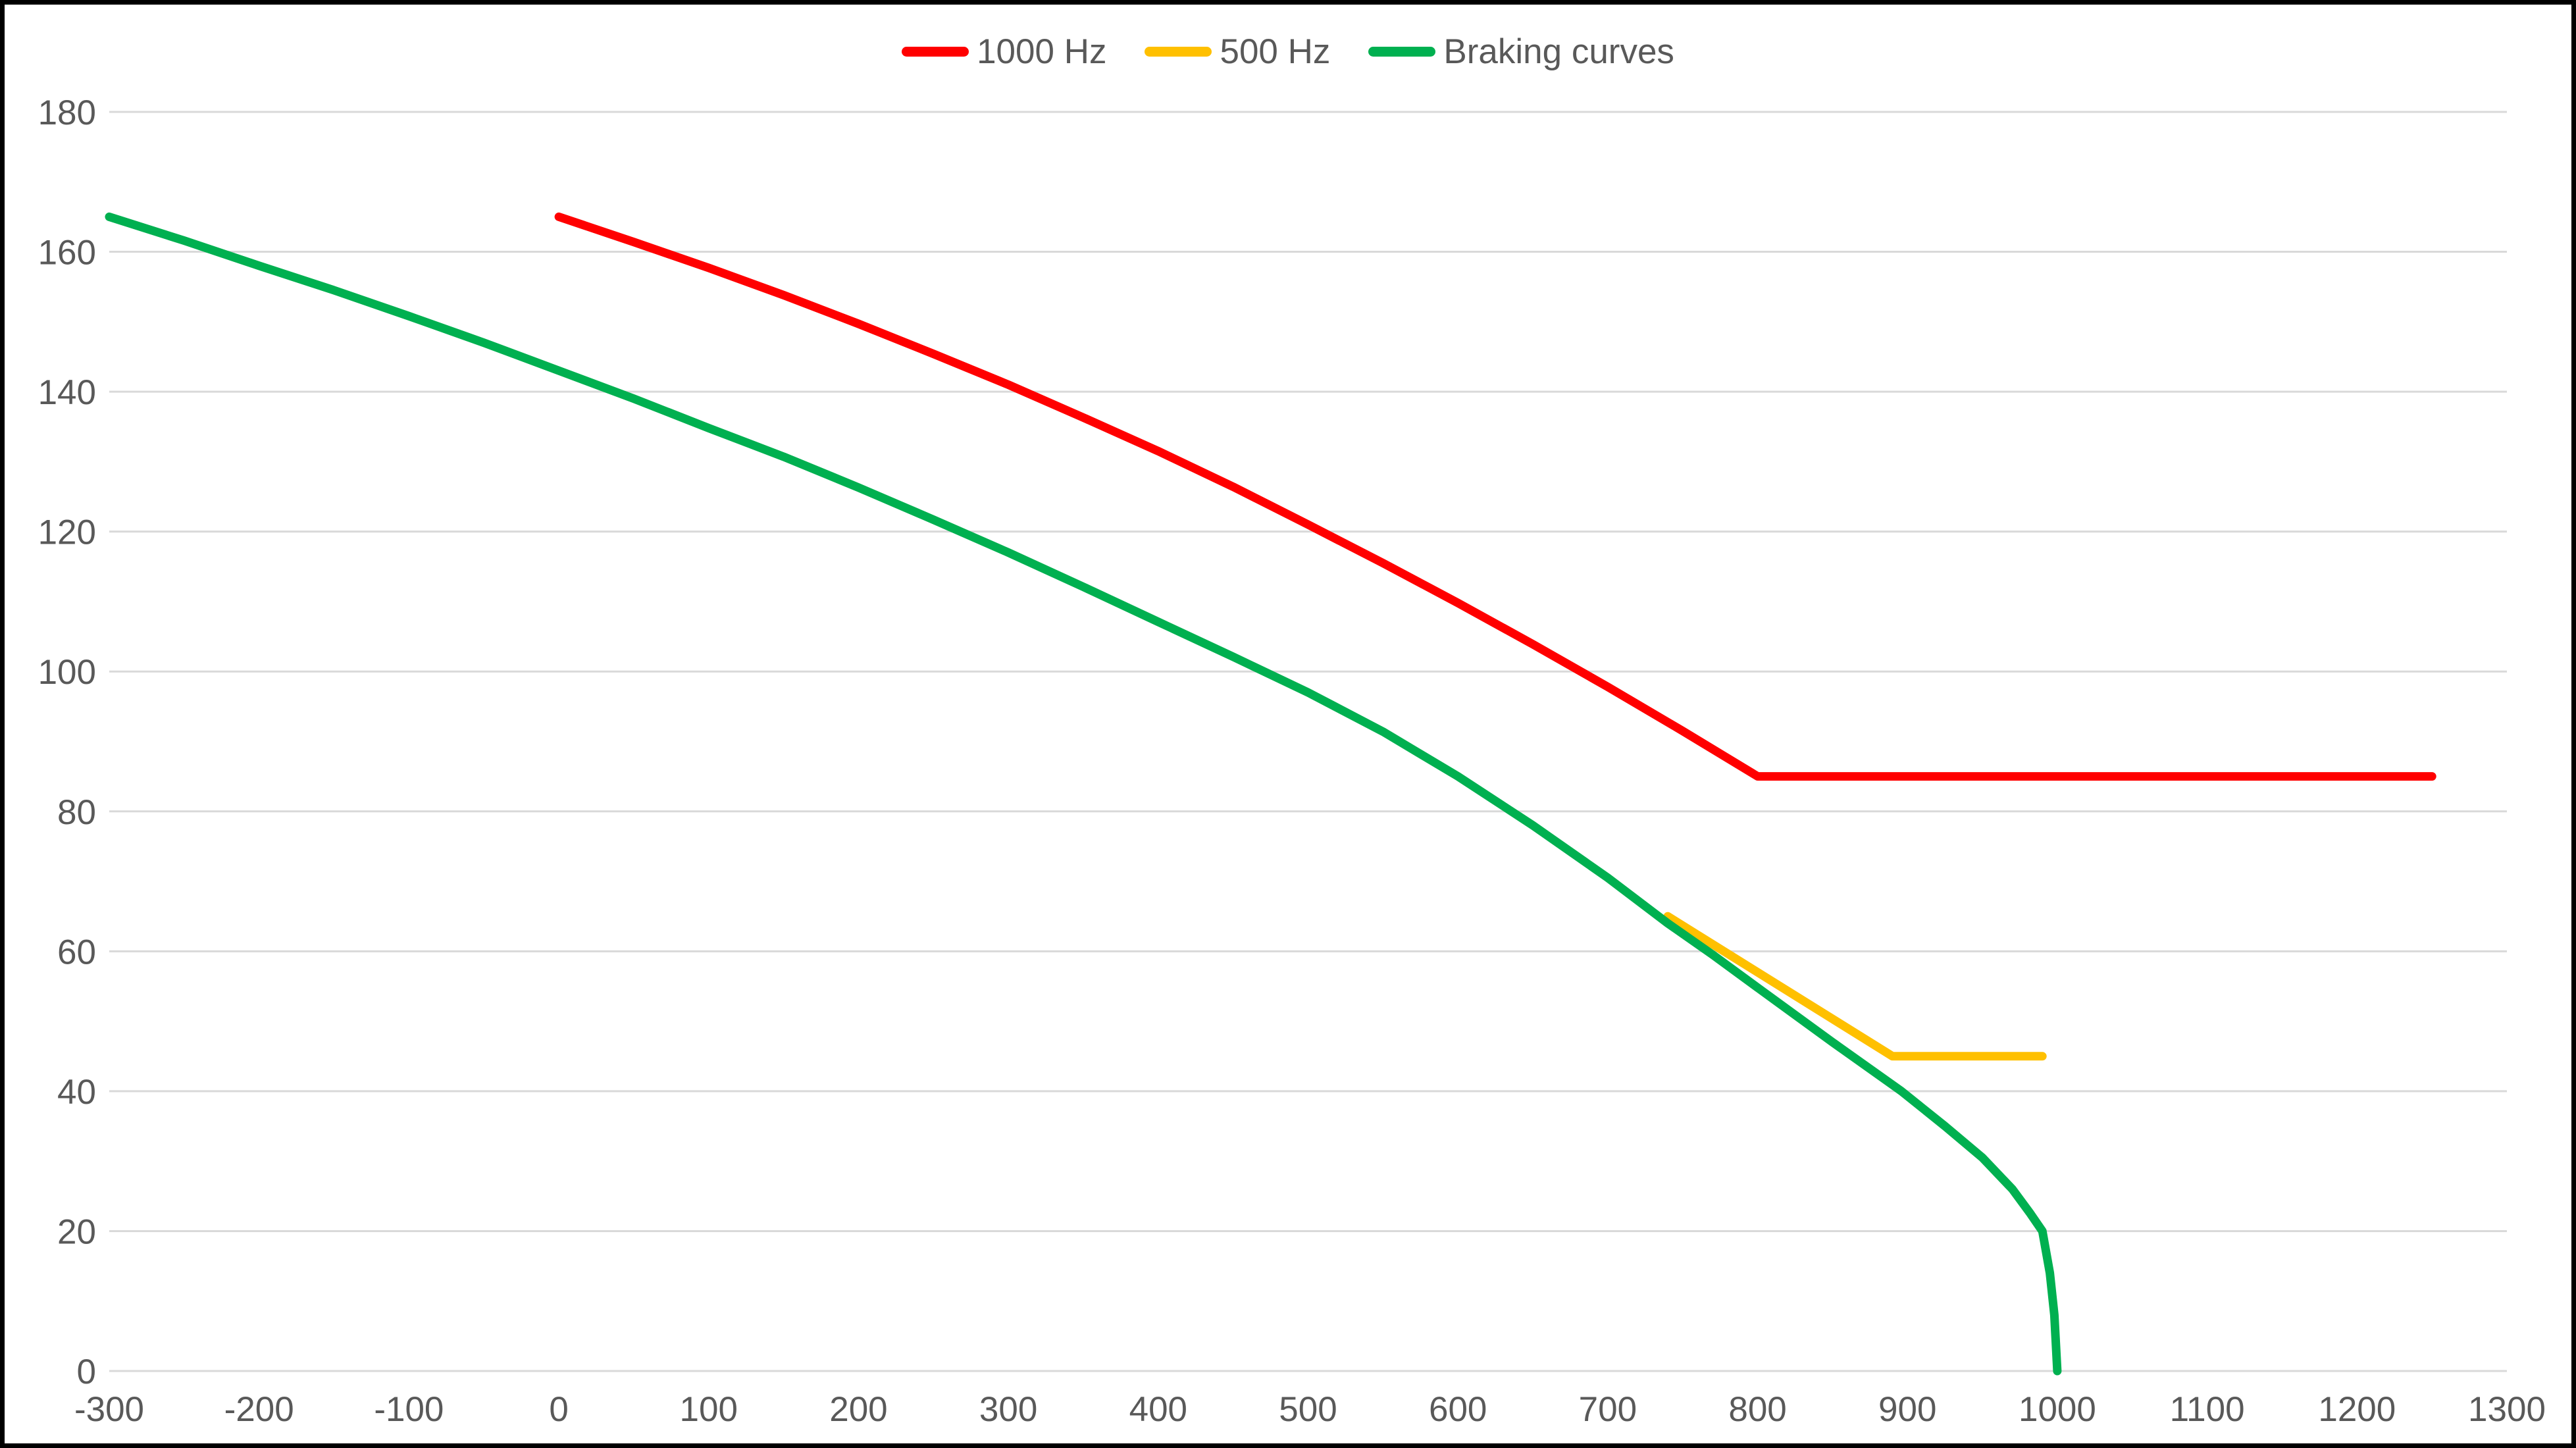  Describe the element at coordinates (709, 1409) in the screenshot. I see `x-tick-label: 100` at that location.